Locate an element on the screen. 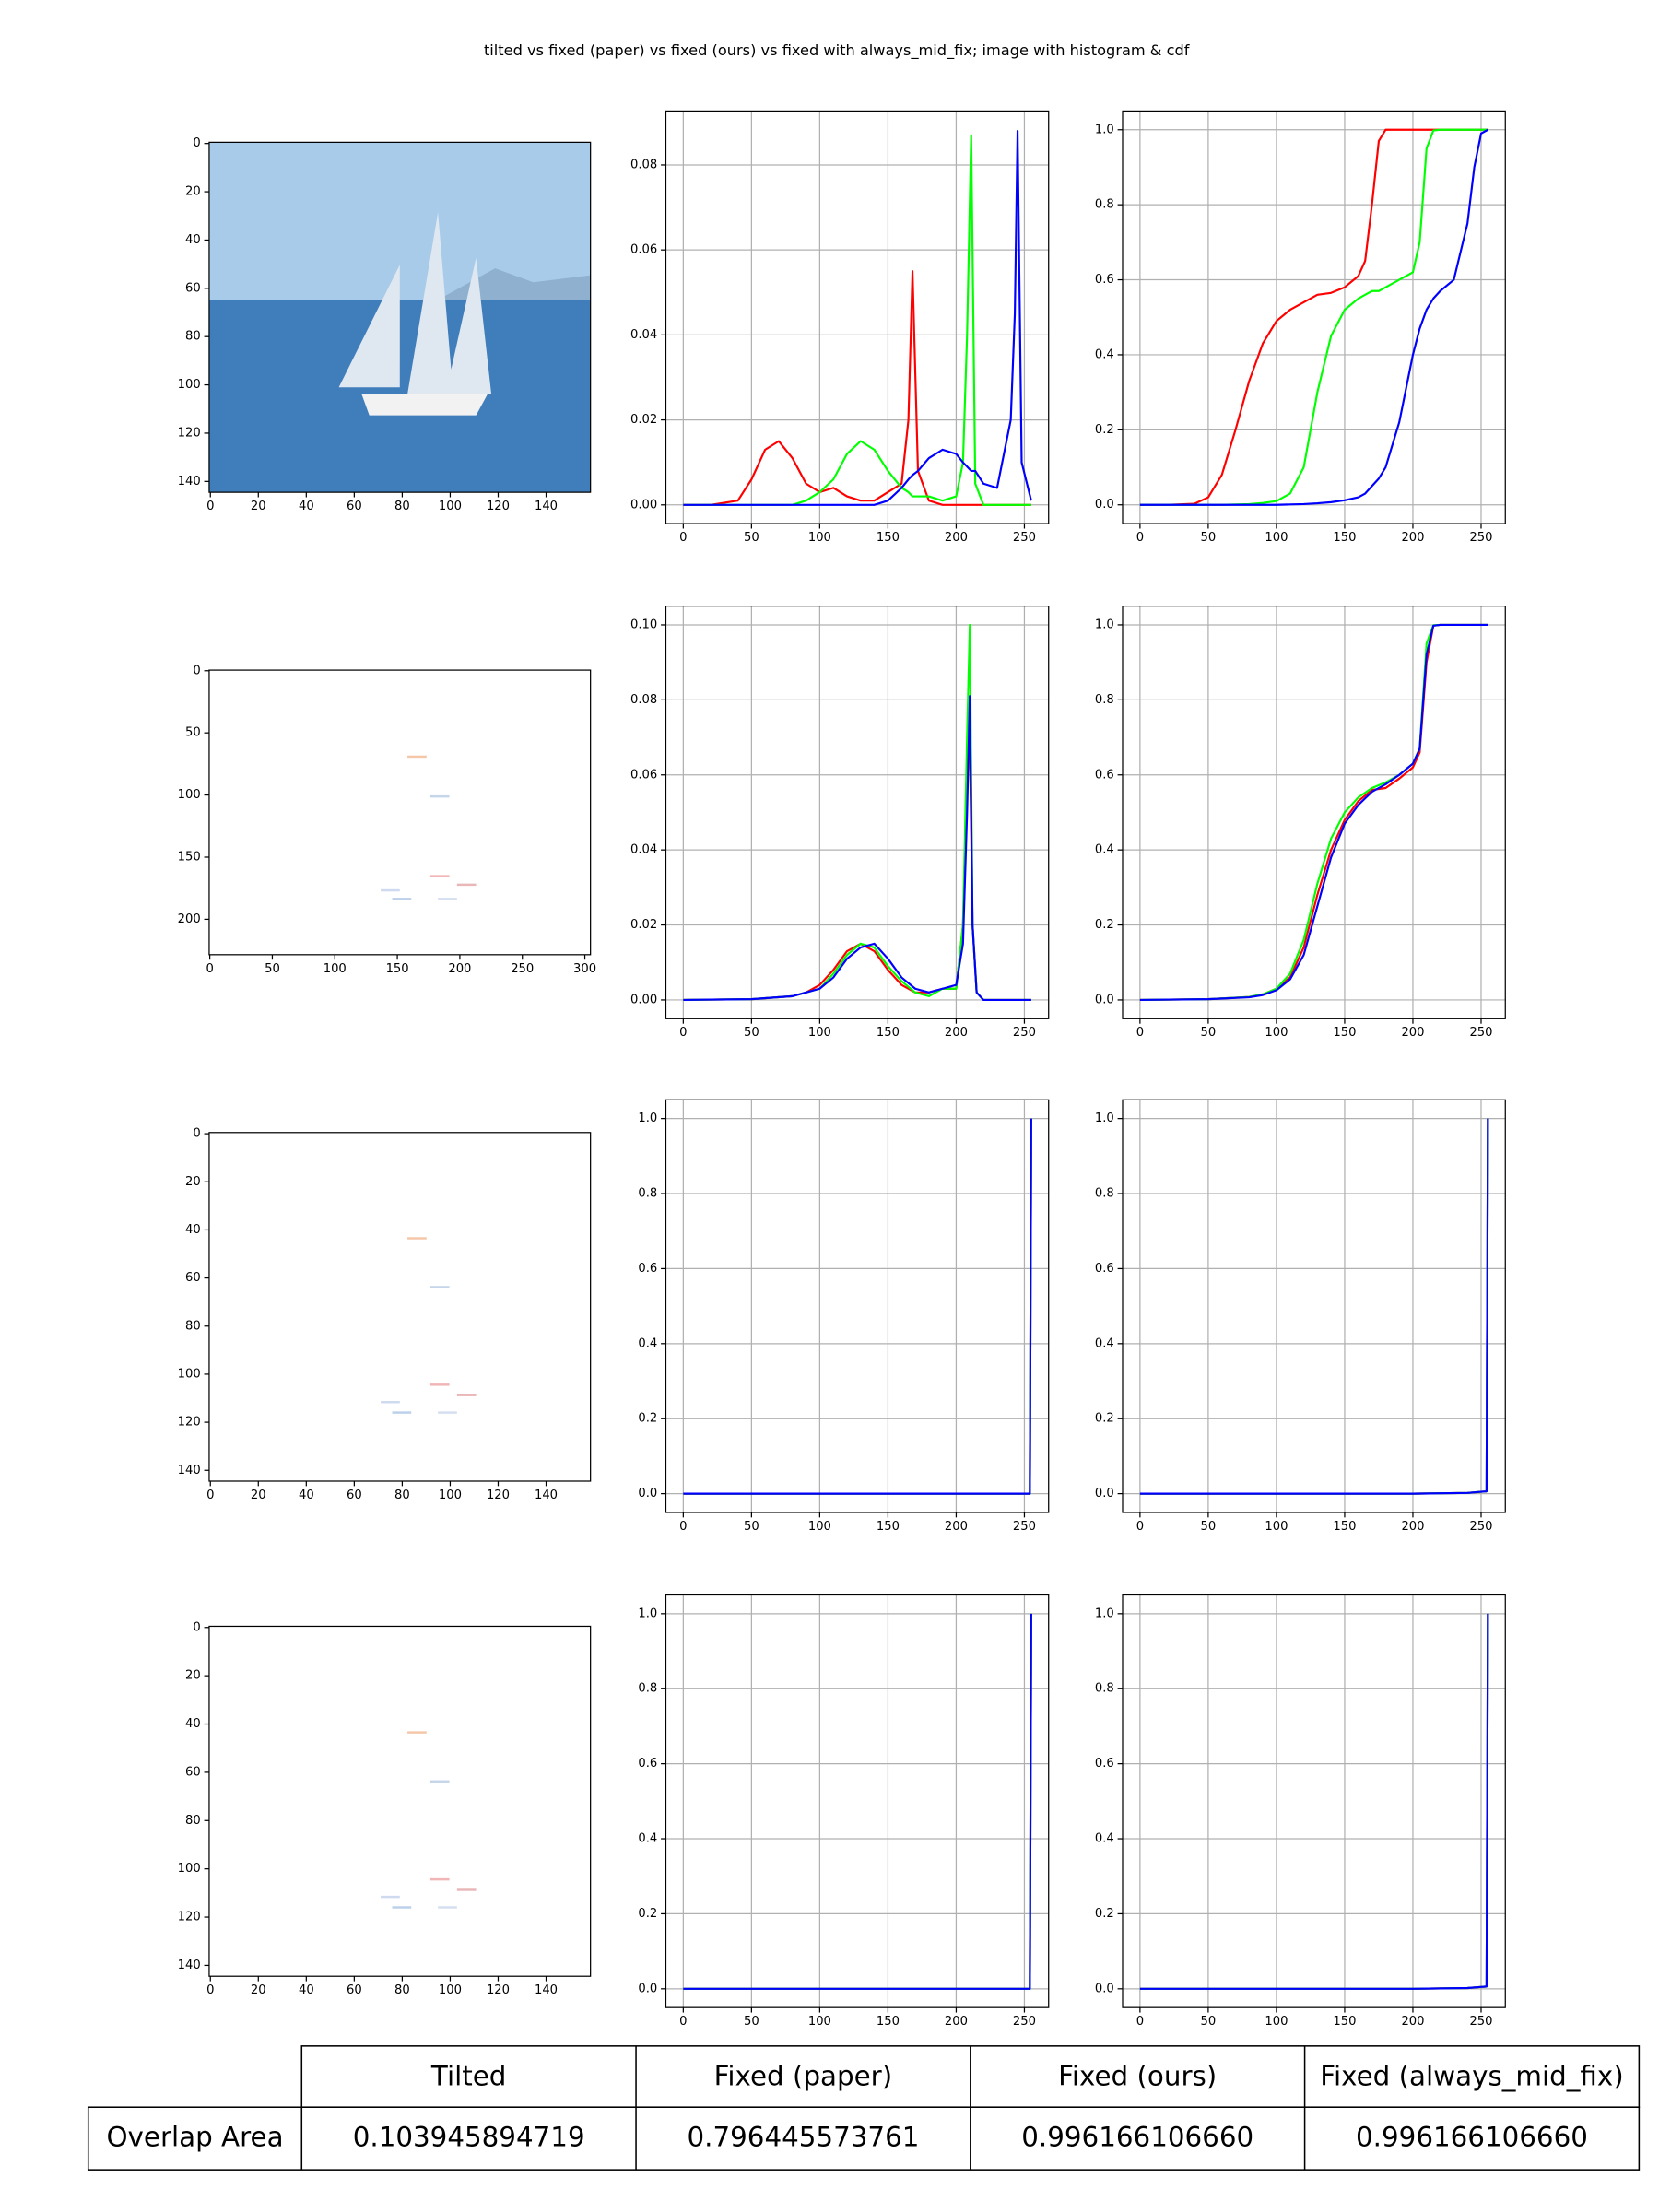  y-tick-label: 0.08 is located at coordinates (643, 700).